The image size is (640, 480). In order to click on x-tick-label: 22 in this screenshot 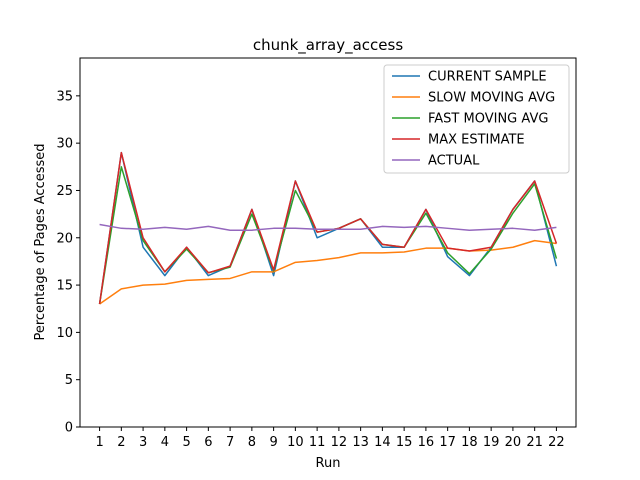, I will do `click(556, 442)`.